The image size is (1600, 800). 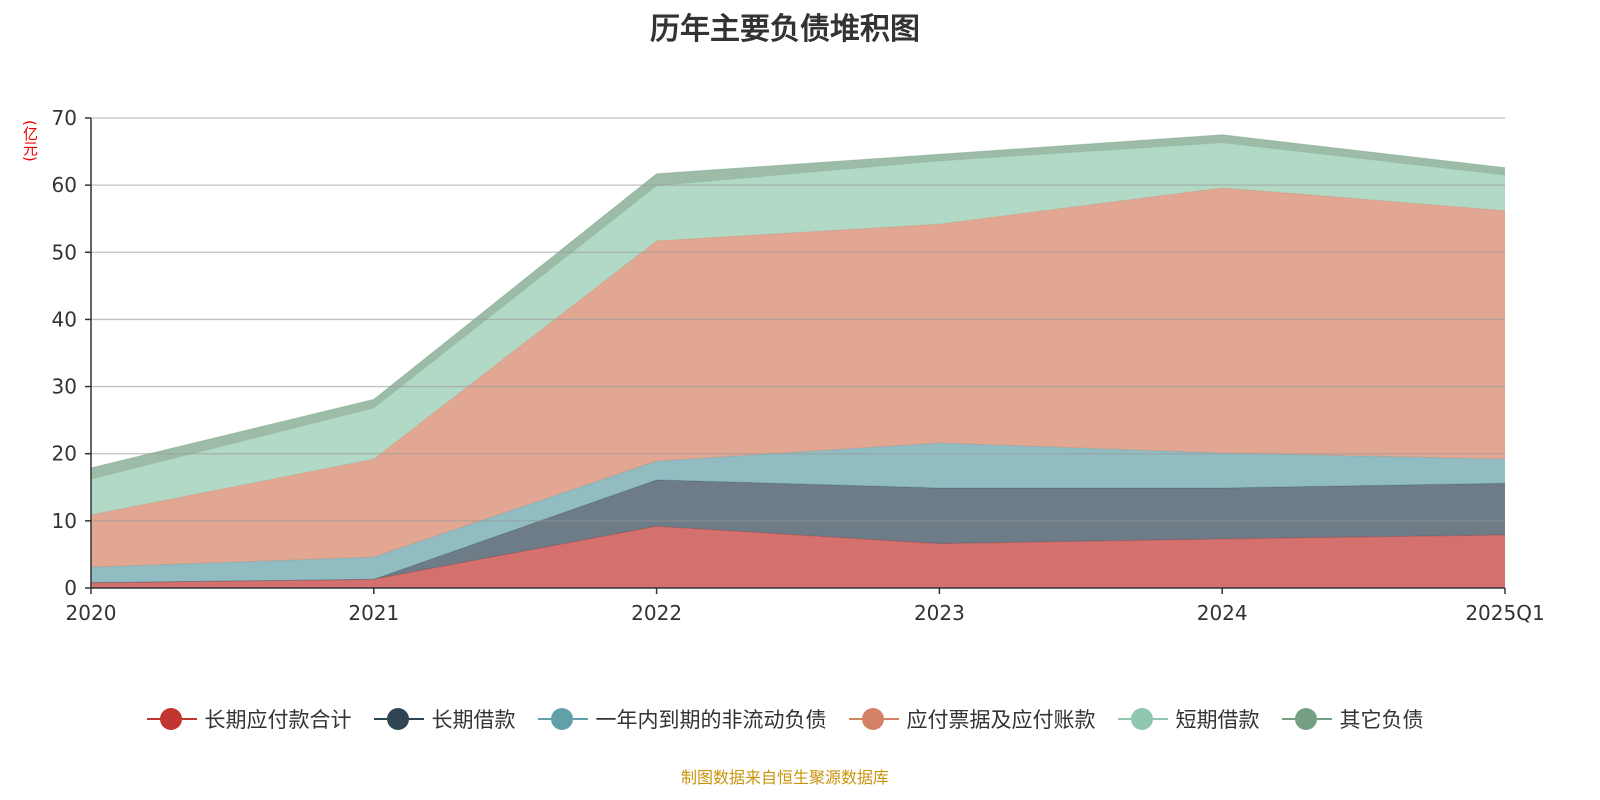 I want to click on legend-label: 长期借款, so click(x=473, y=720).